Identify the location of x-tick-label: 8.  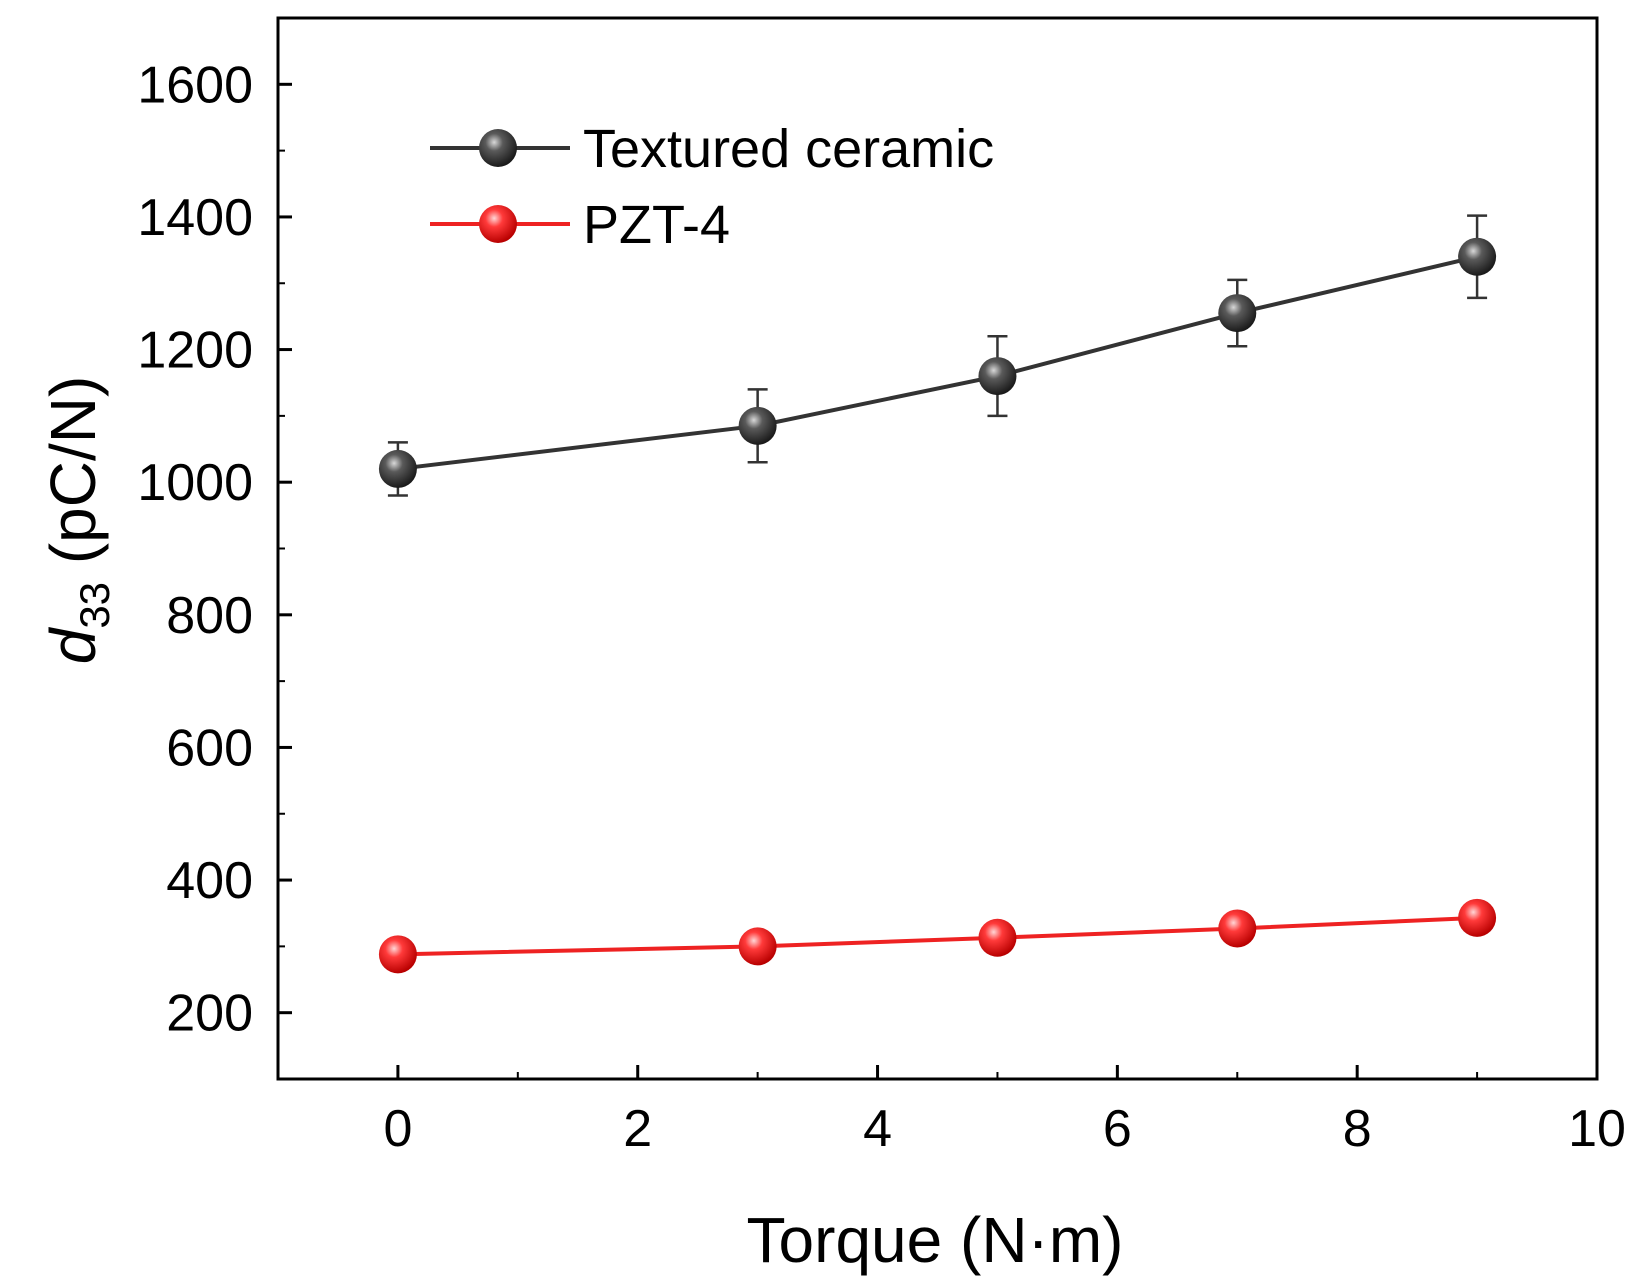
(1357, 1129).